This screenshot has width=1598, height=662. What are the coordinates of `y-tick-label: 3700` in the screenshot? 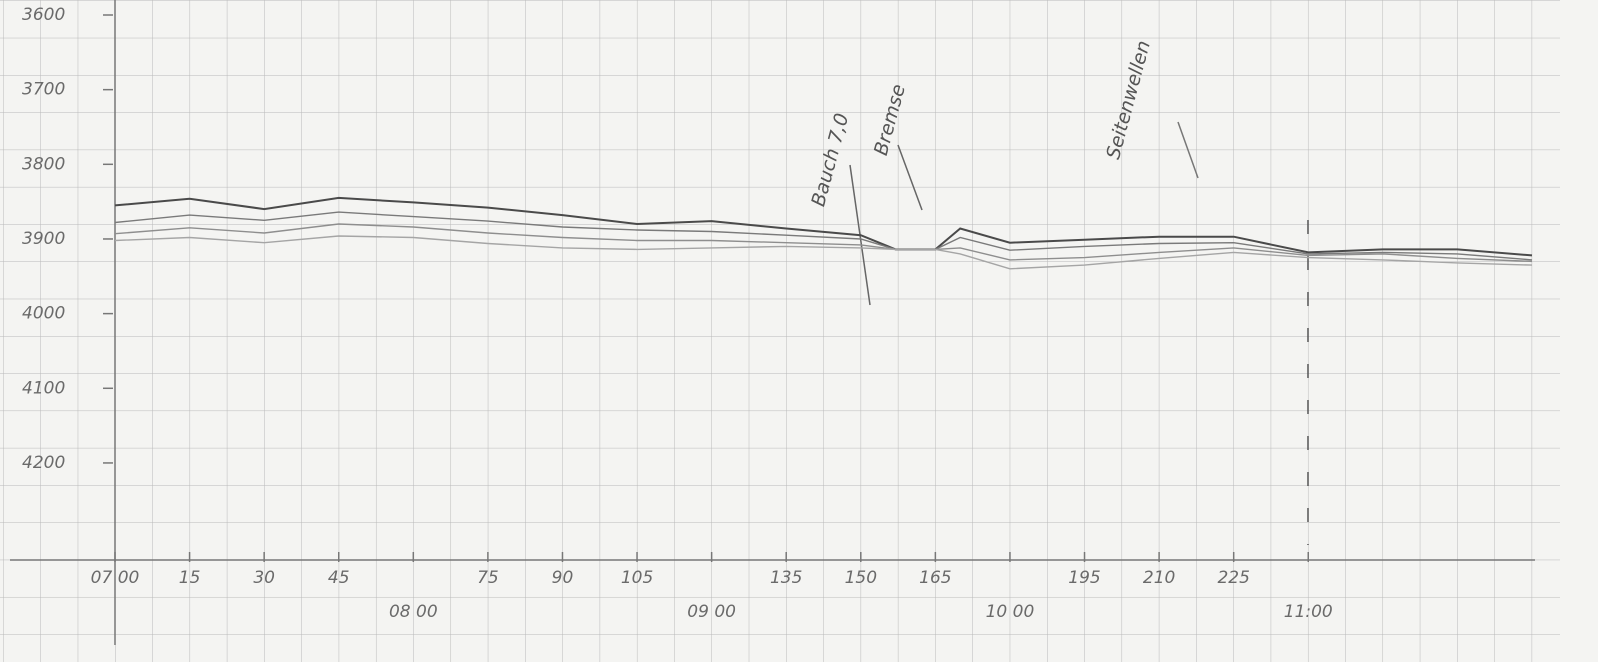 It's located at (43, 90).